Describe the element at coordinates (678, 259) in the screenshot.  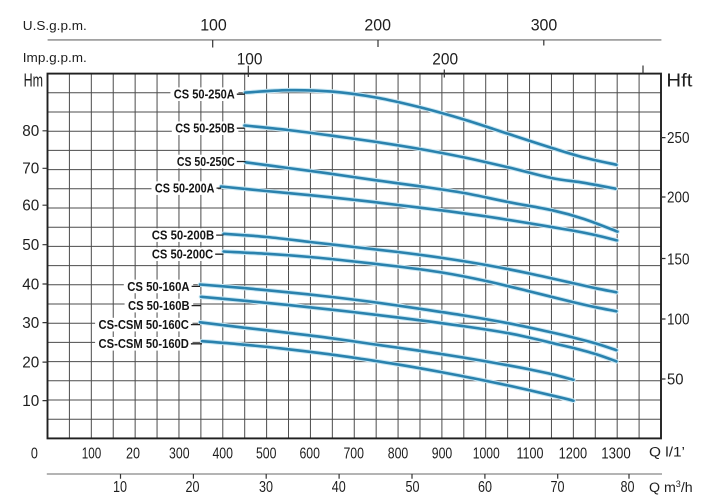
I see `svg-text: 150` at that location.